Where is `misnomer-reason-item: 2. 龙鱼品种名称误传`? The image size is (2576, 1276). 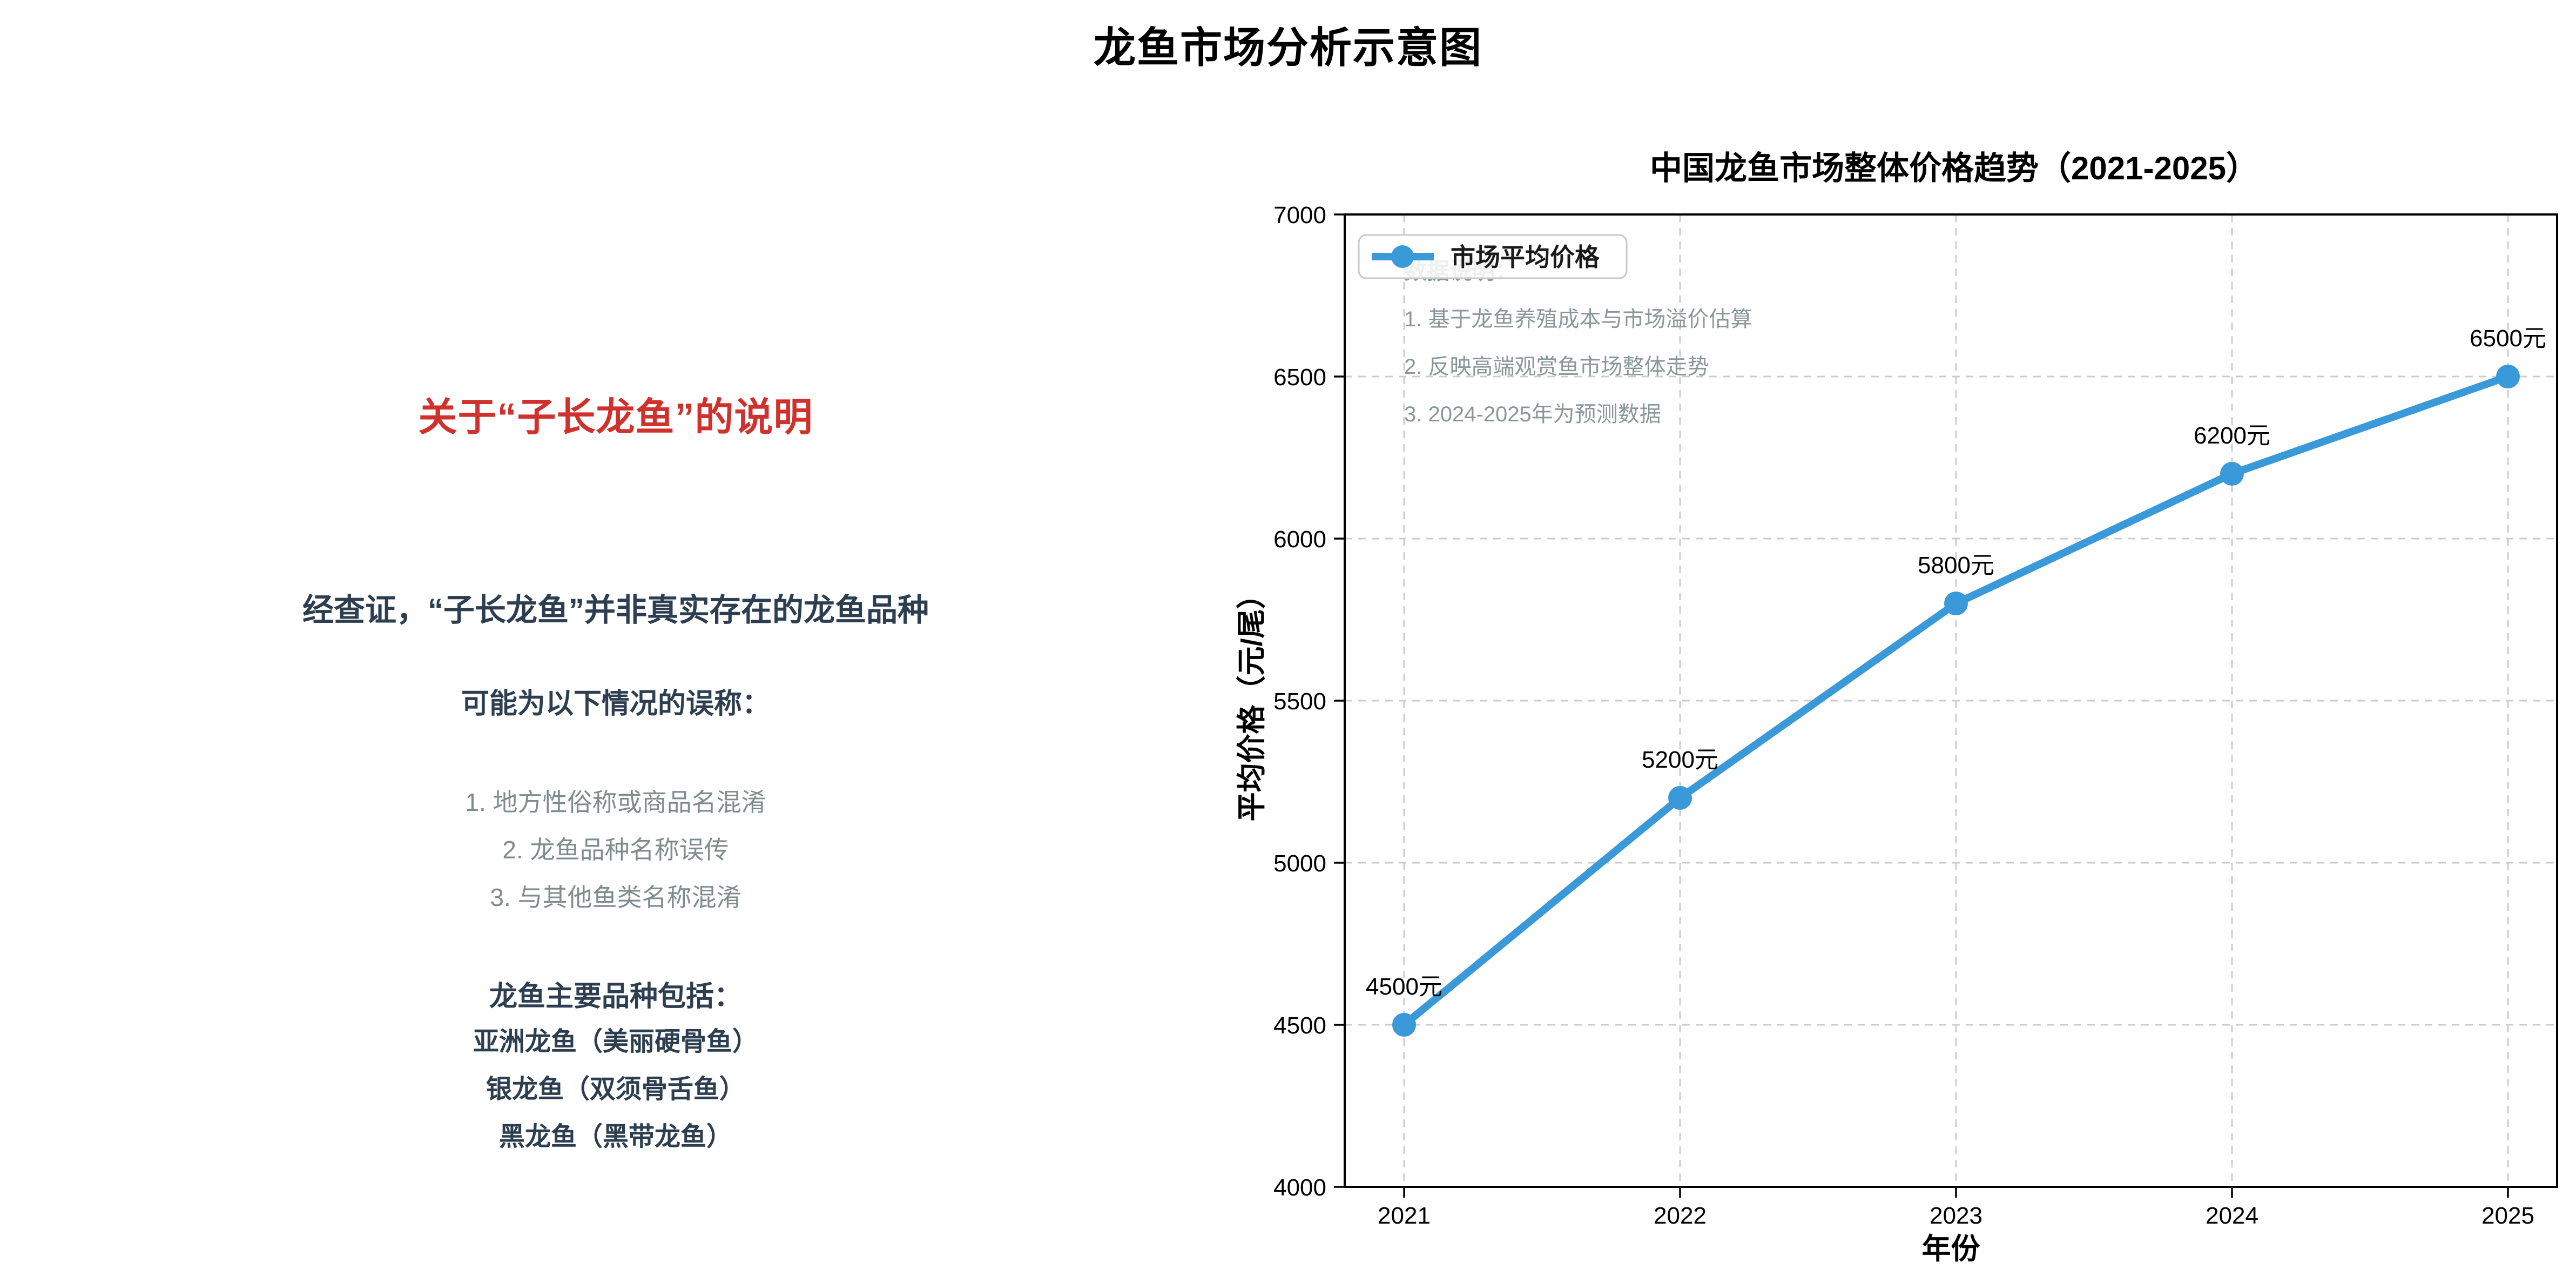 misnomer-reason-item: 2. 龙鱼品种名称误传 is located at coordinates (615, 850).